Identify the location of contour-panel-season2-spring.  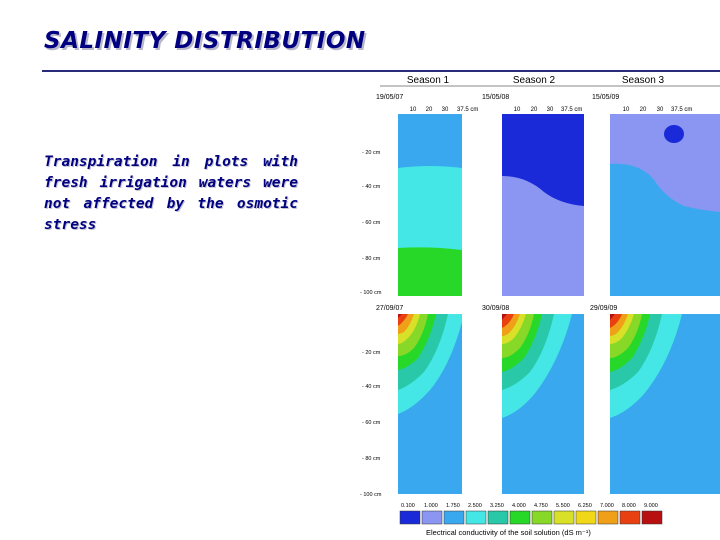
(543, 205).